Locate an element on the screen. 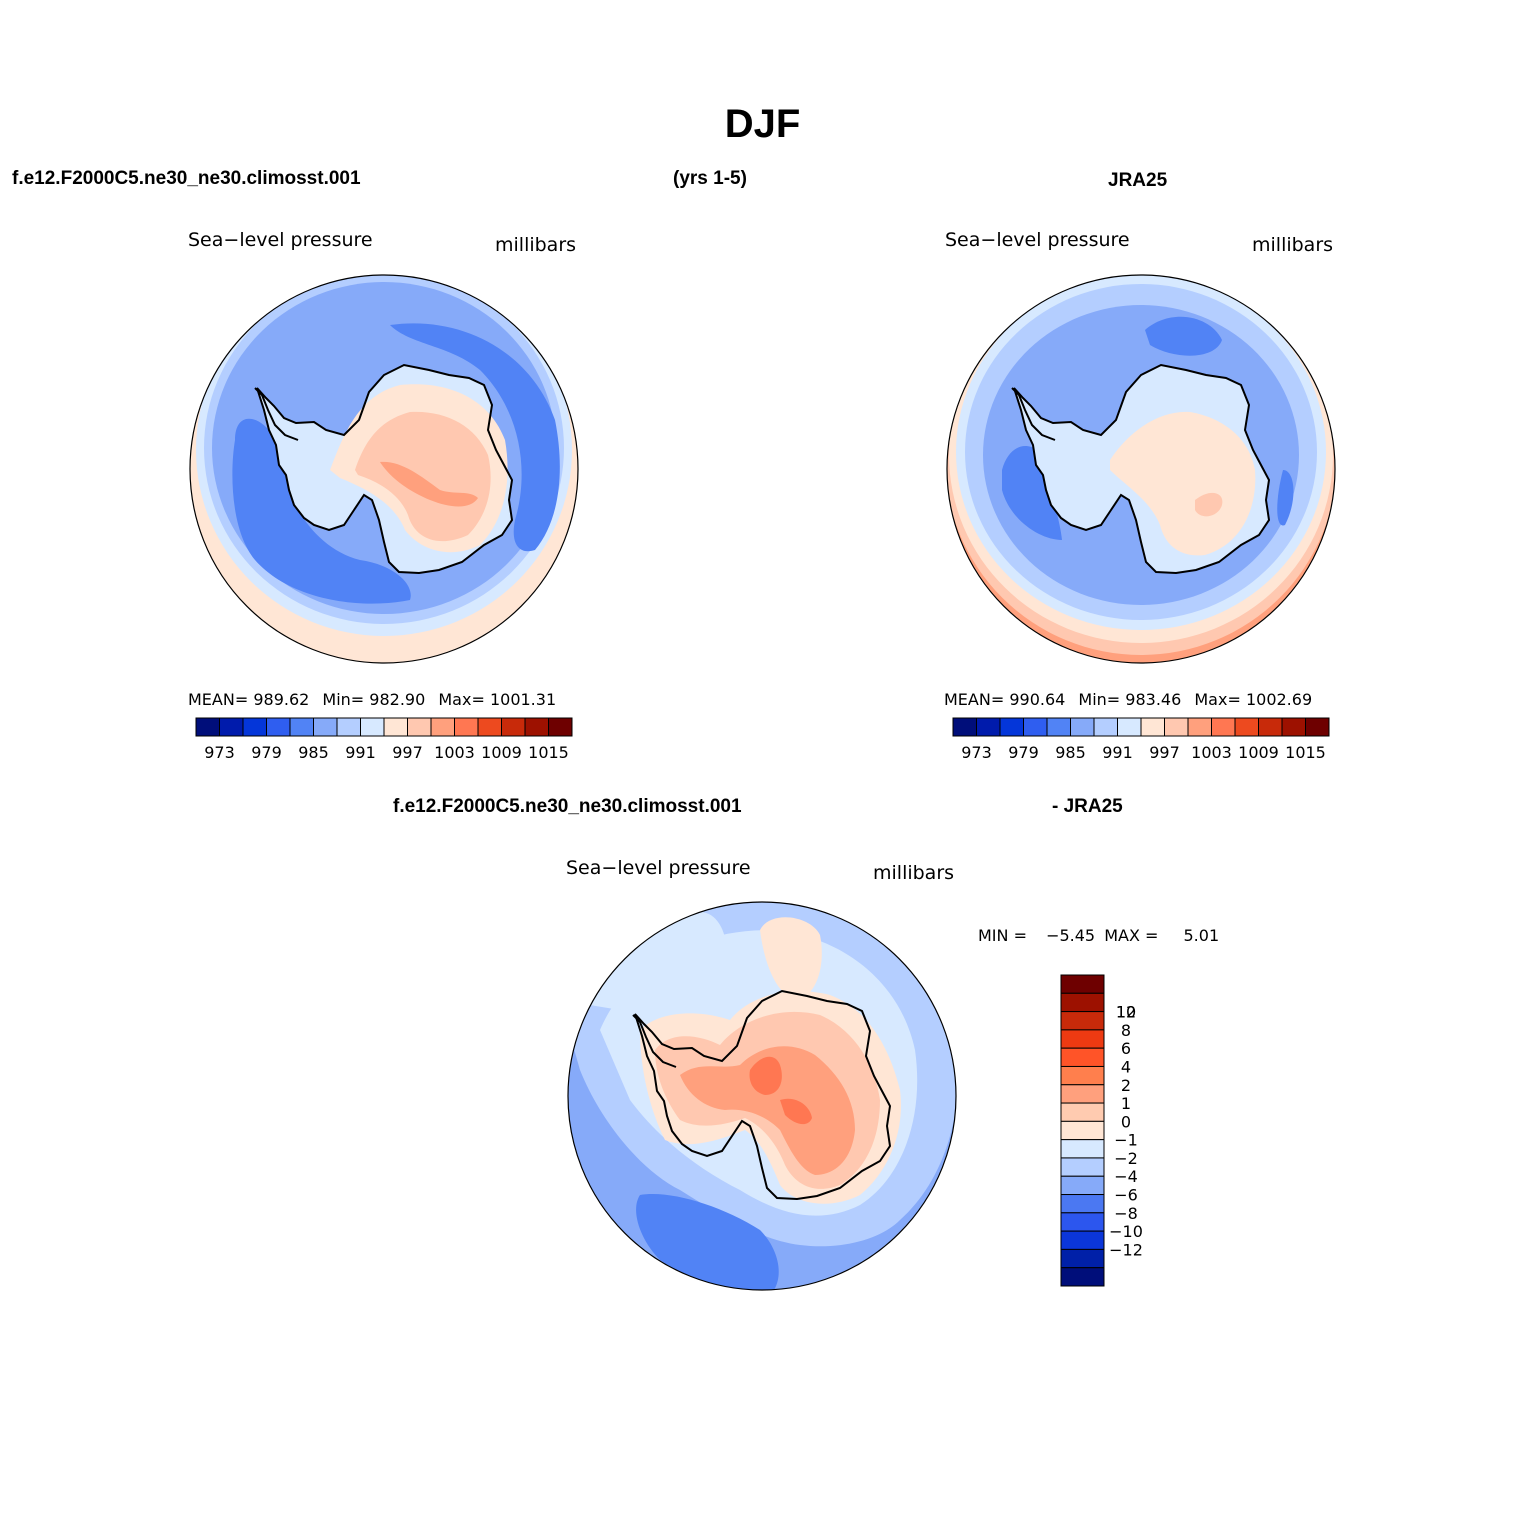  diff-colorbar-tick-label: −12 is located at coordinates (1126, 1249).